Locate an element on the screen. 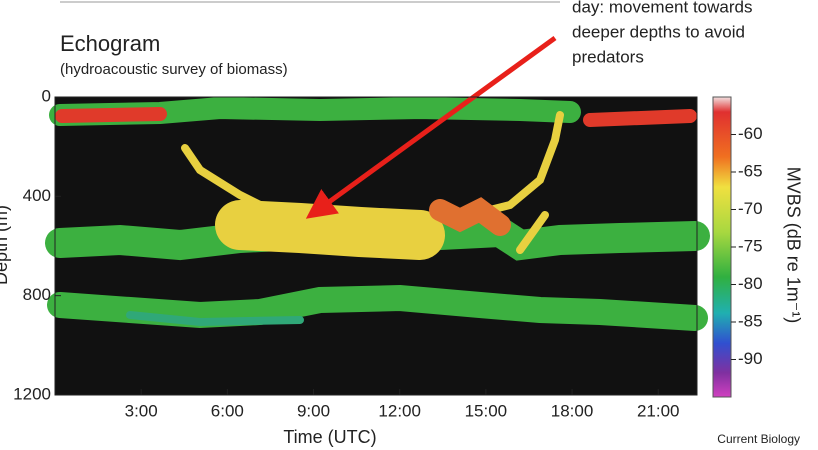  x-tick-label: 6:00 is located at coordinates (227, 410).